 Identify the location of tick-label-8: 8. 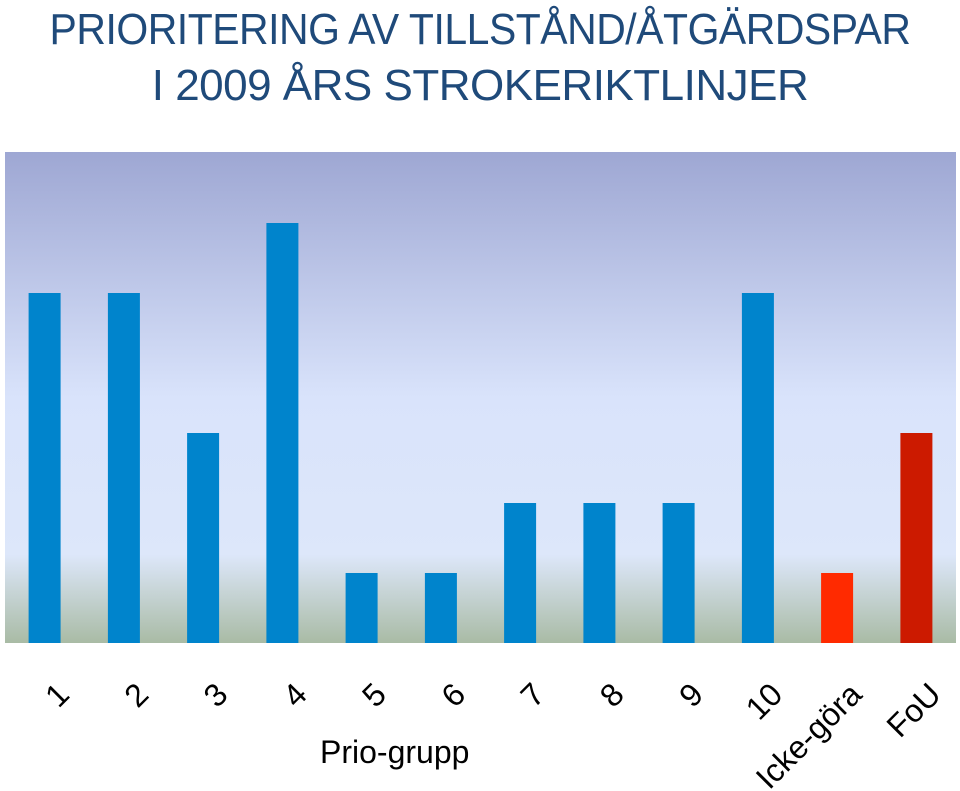
(612, 695).